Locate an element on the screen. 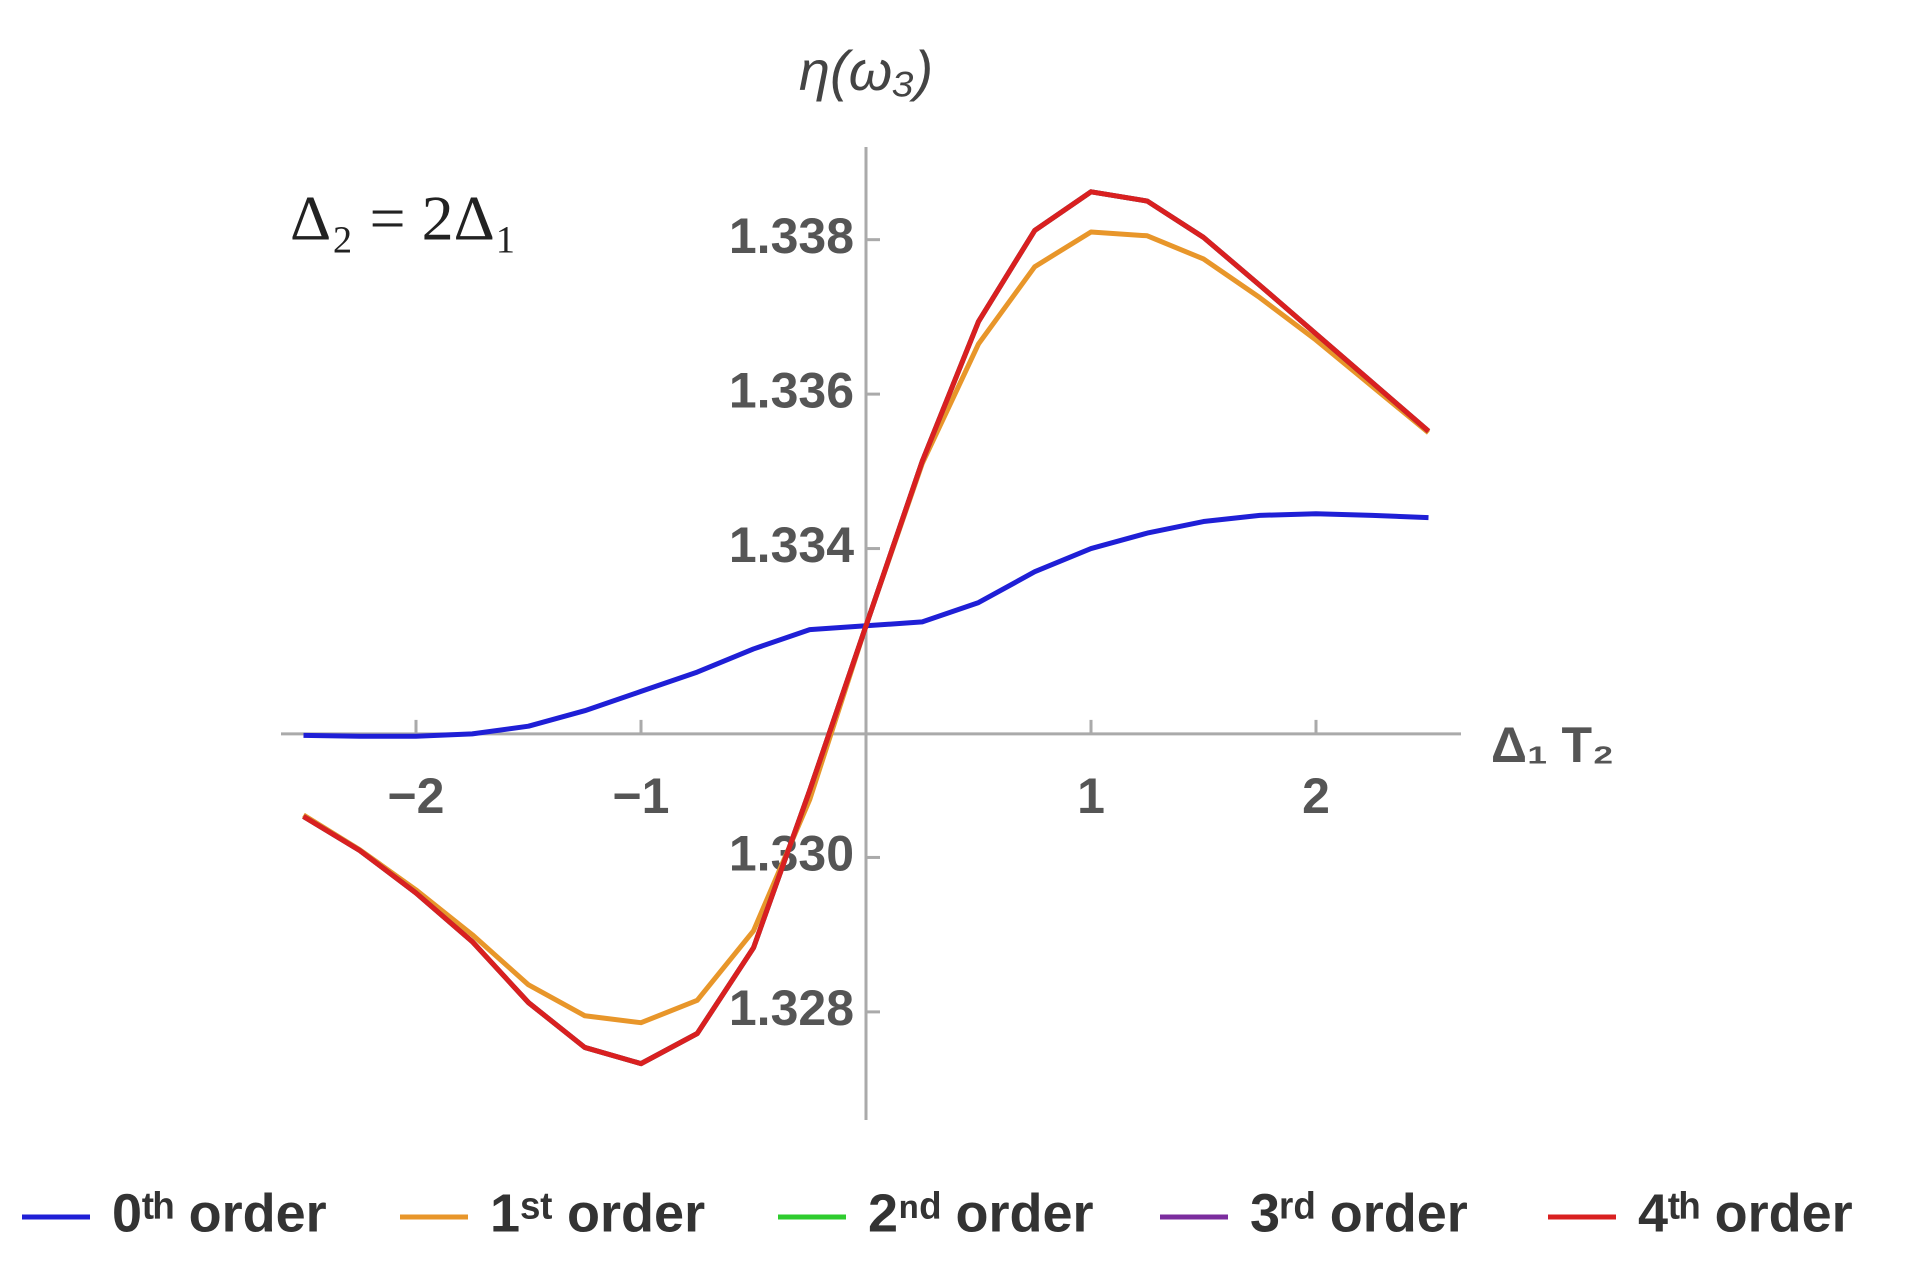 This screenshot has width=1905, height=1277. y-tick-label: 1.338 is located at coordinates (791, 236).